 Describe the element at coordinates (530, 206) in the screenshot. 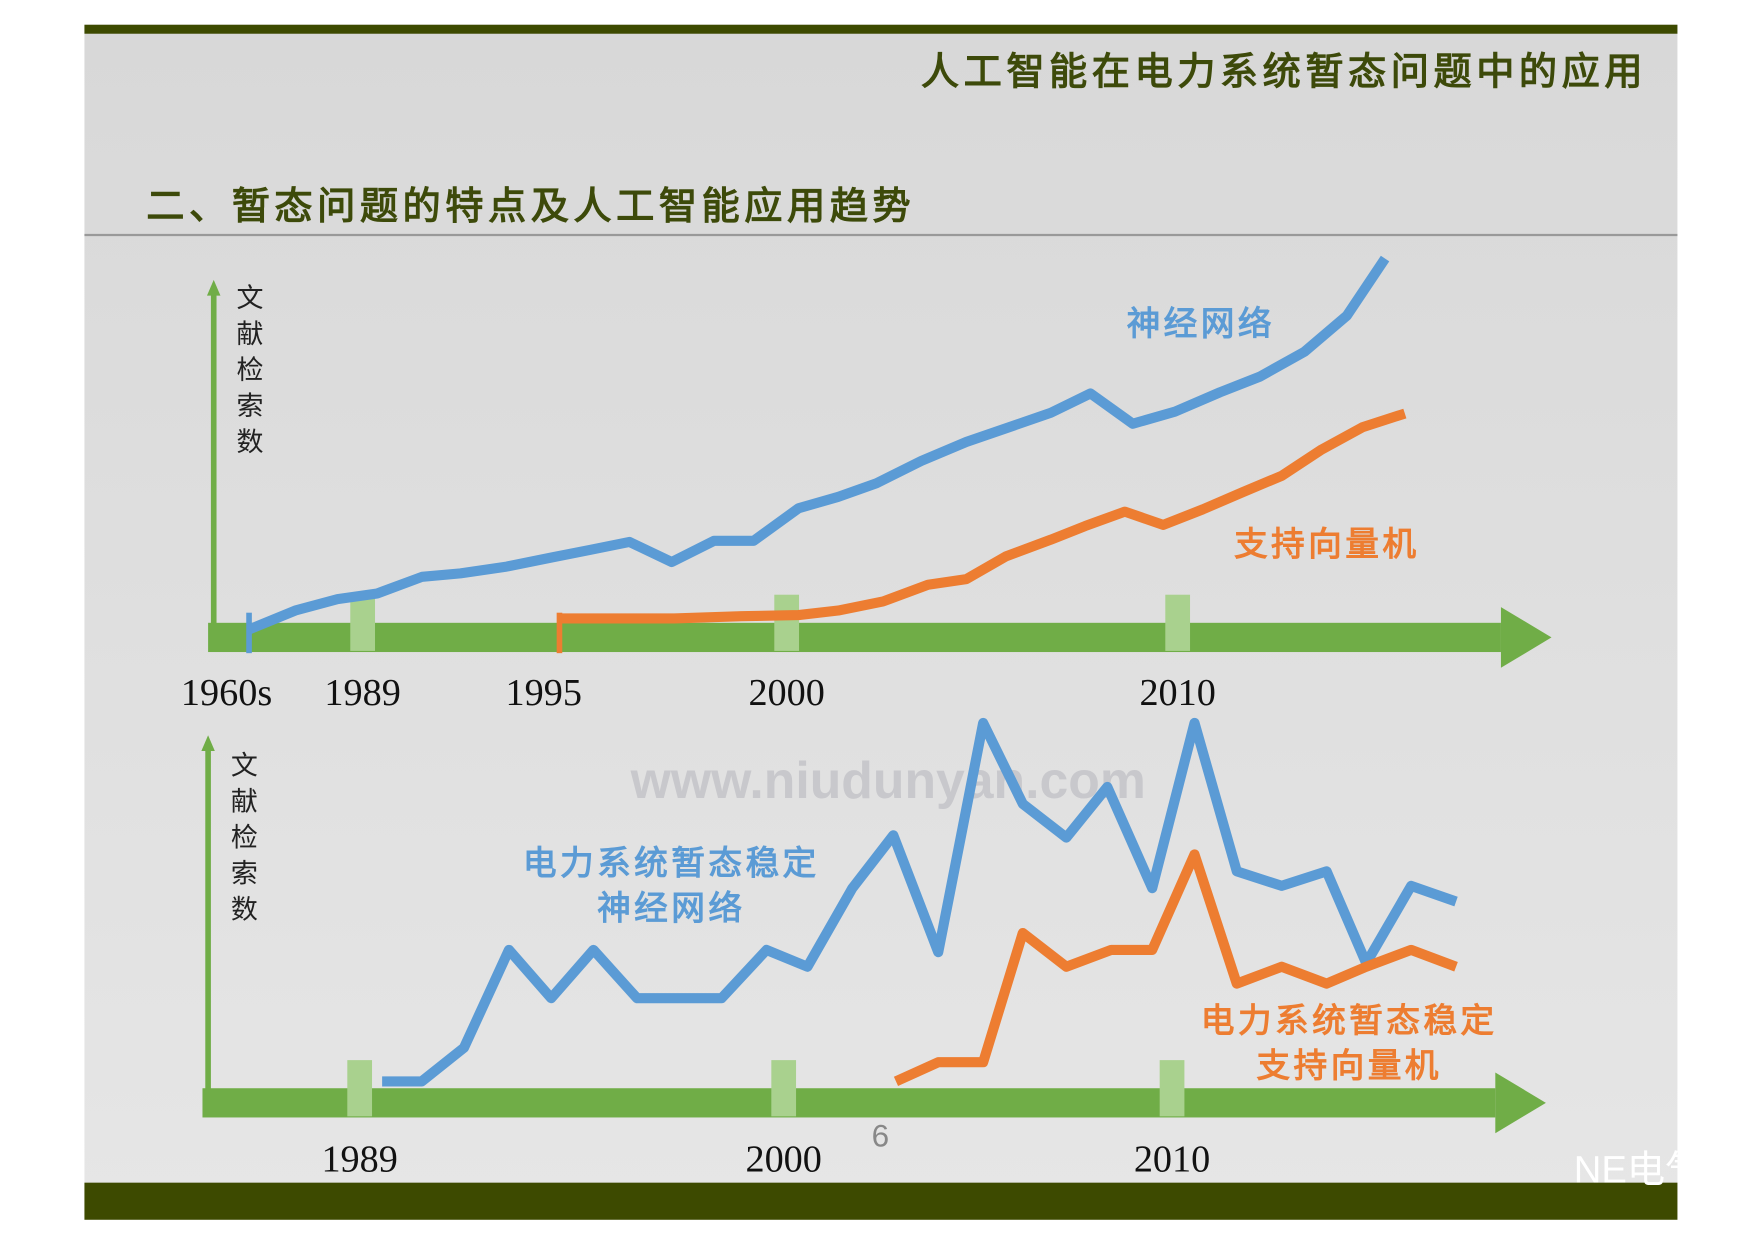

I see `subtitle: 二、暂态问题的特点及人工智能应用趋势` at that location.